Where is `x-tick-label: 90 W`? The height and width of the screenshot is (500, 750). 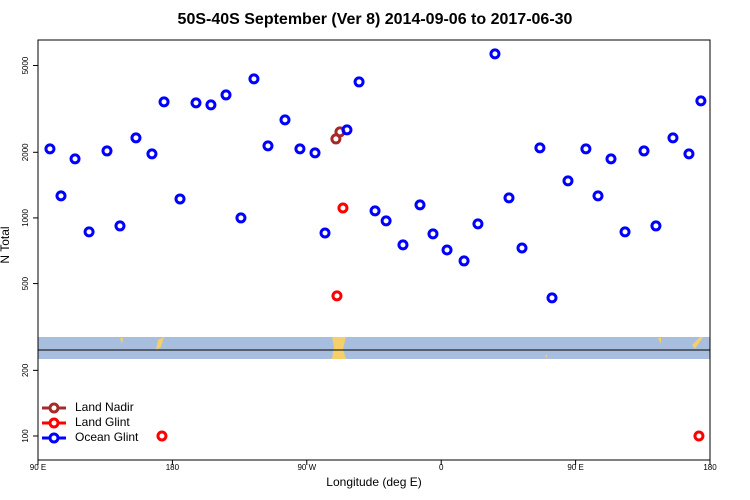 x-tick-label: 90 W is located at coordinates (306, 467).